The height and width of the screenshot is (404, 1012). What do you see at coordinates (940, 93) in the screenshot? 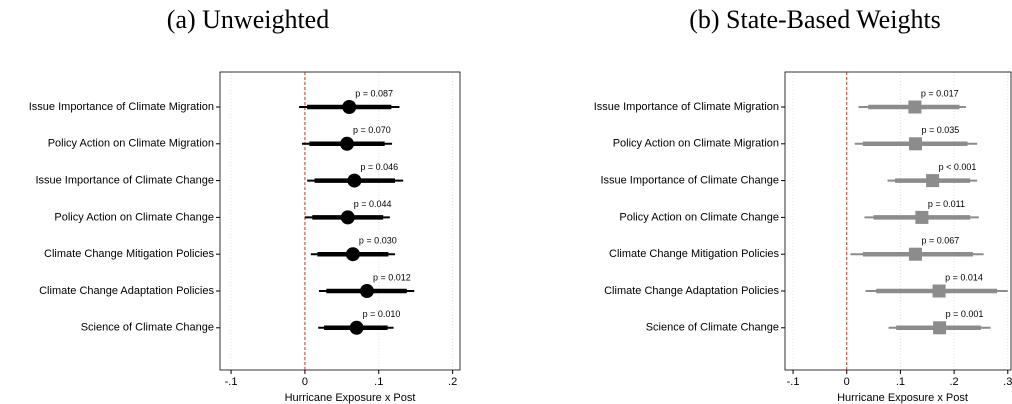
I see `p-value-label: p = 0.017` at bounding box center [940, 93].